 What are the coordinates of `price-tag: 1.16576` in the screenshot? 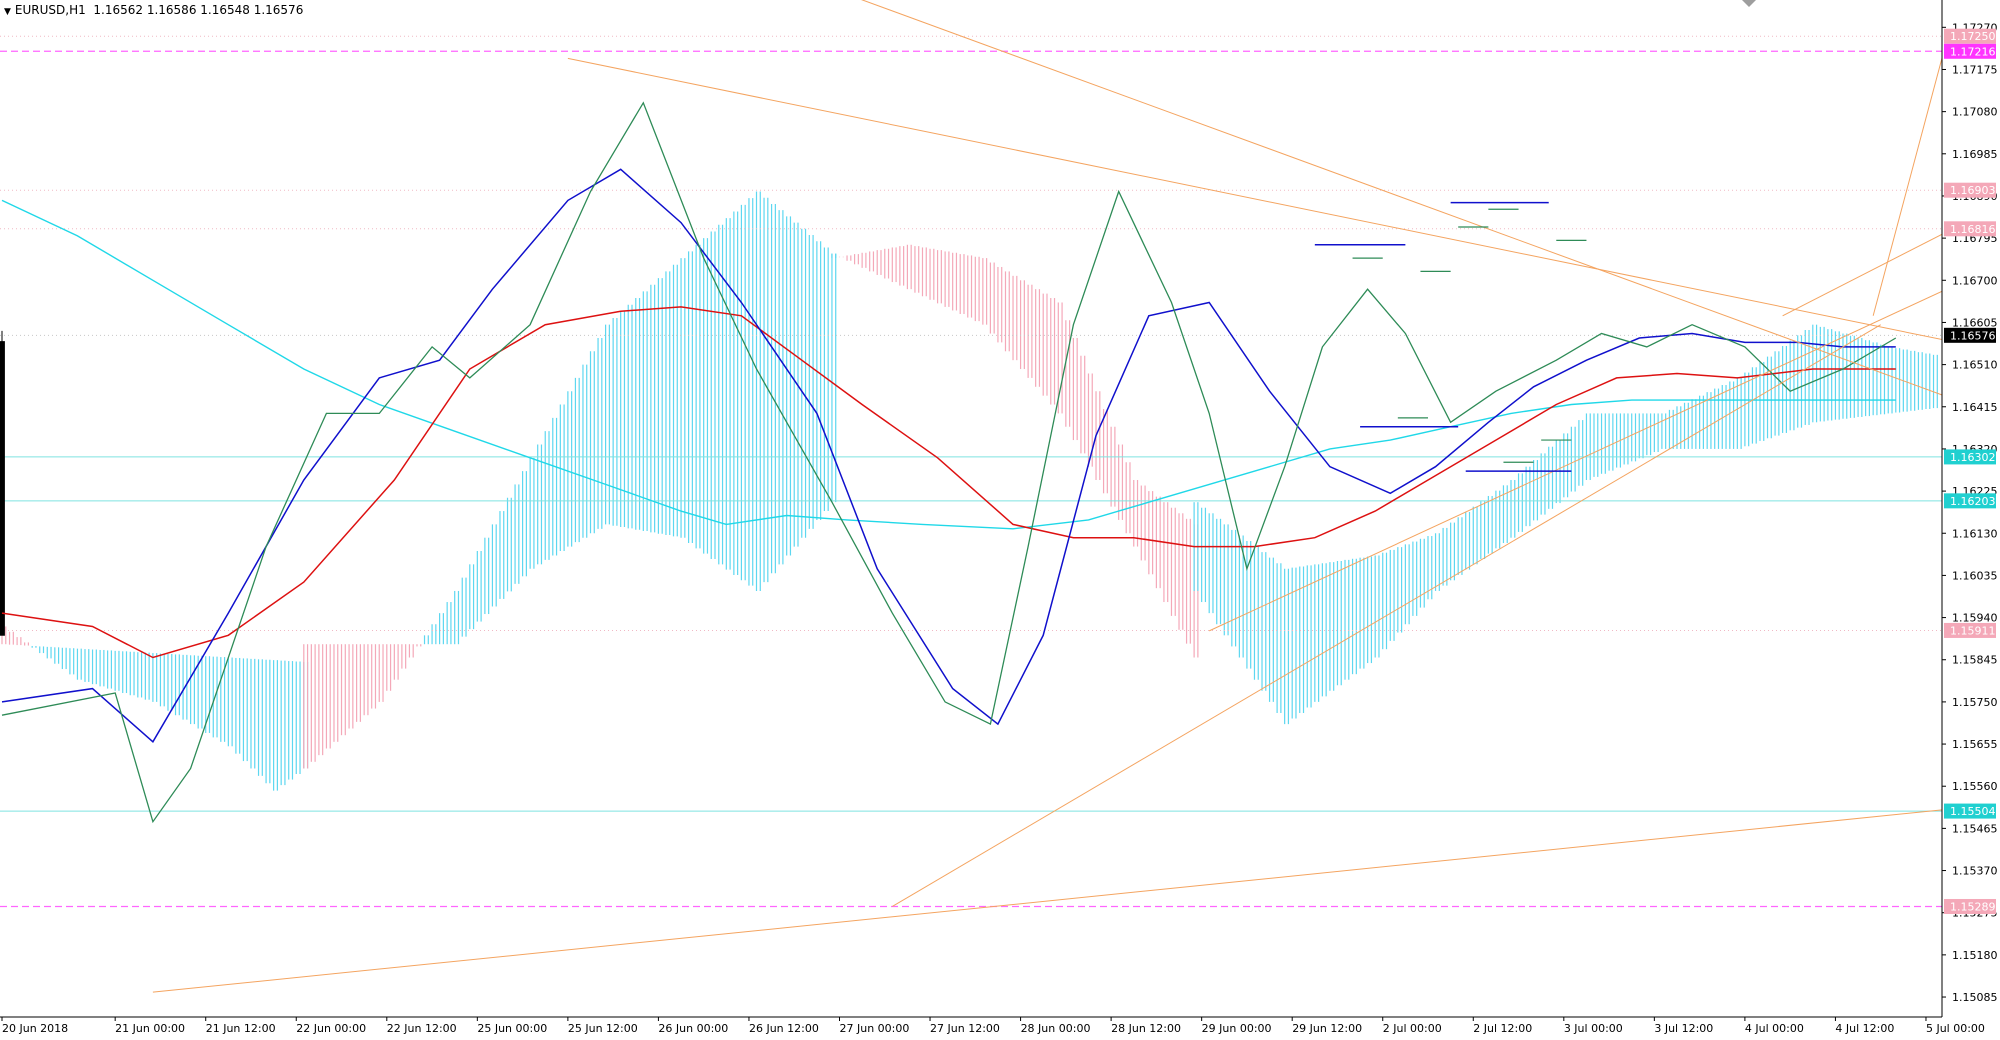 It's located at (1970, 335).